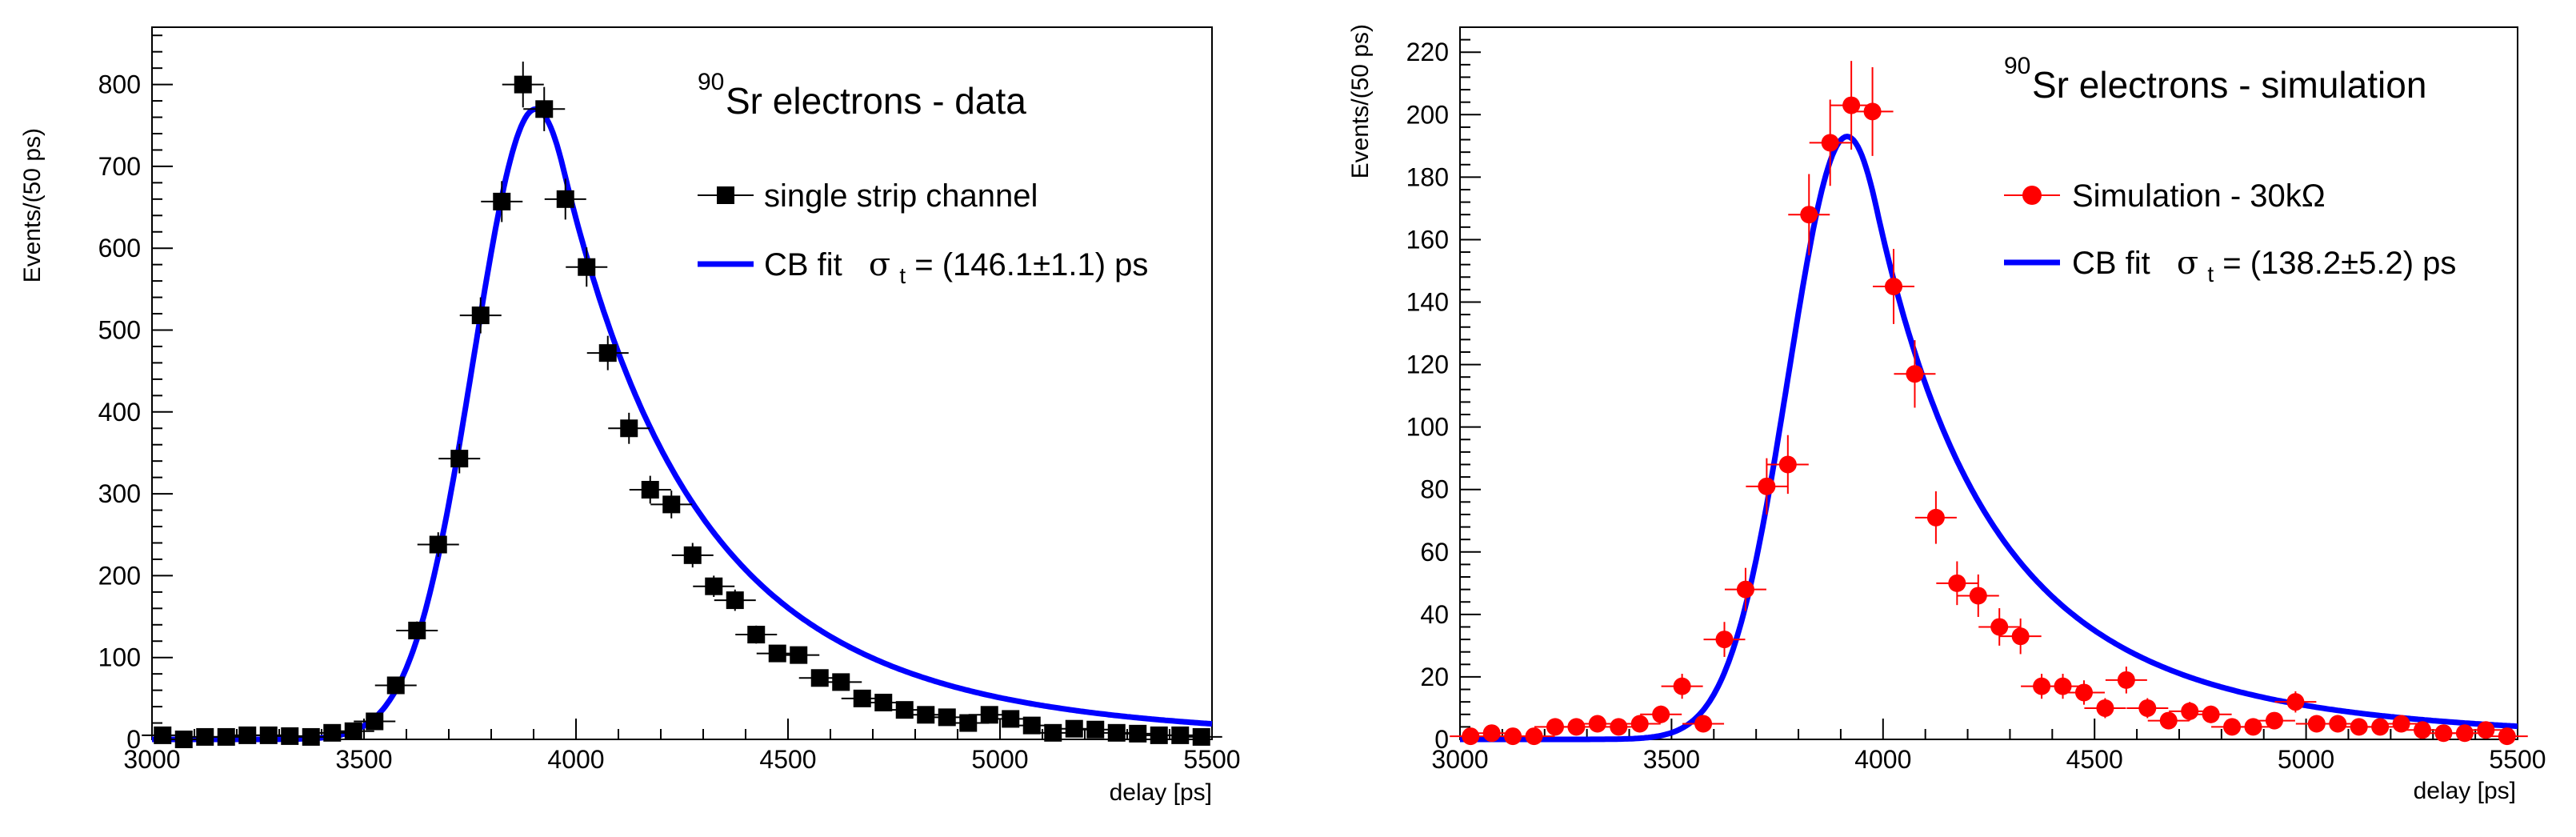  Describe the element at coordinates (135, 394) in the screenshot. I see `y-axis: 0 100 200 300 400 500 600 700 800` at that location.